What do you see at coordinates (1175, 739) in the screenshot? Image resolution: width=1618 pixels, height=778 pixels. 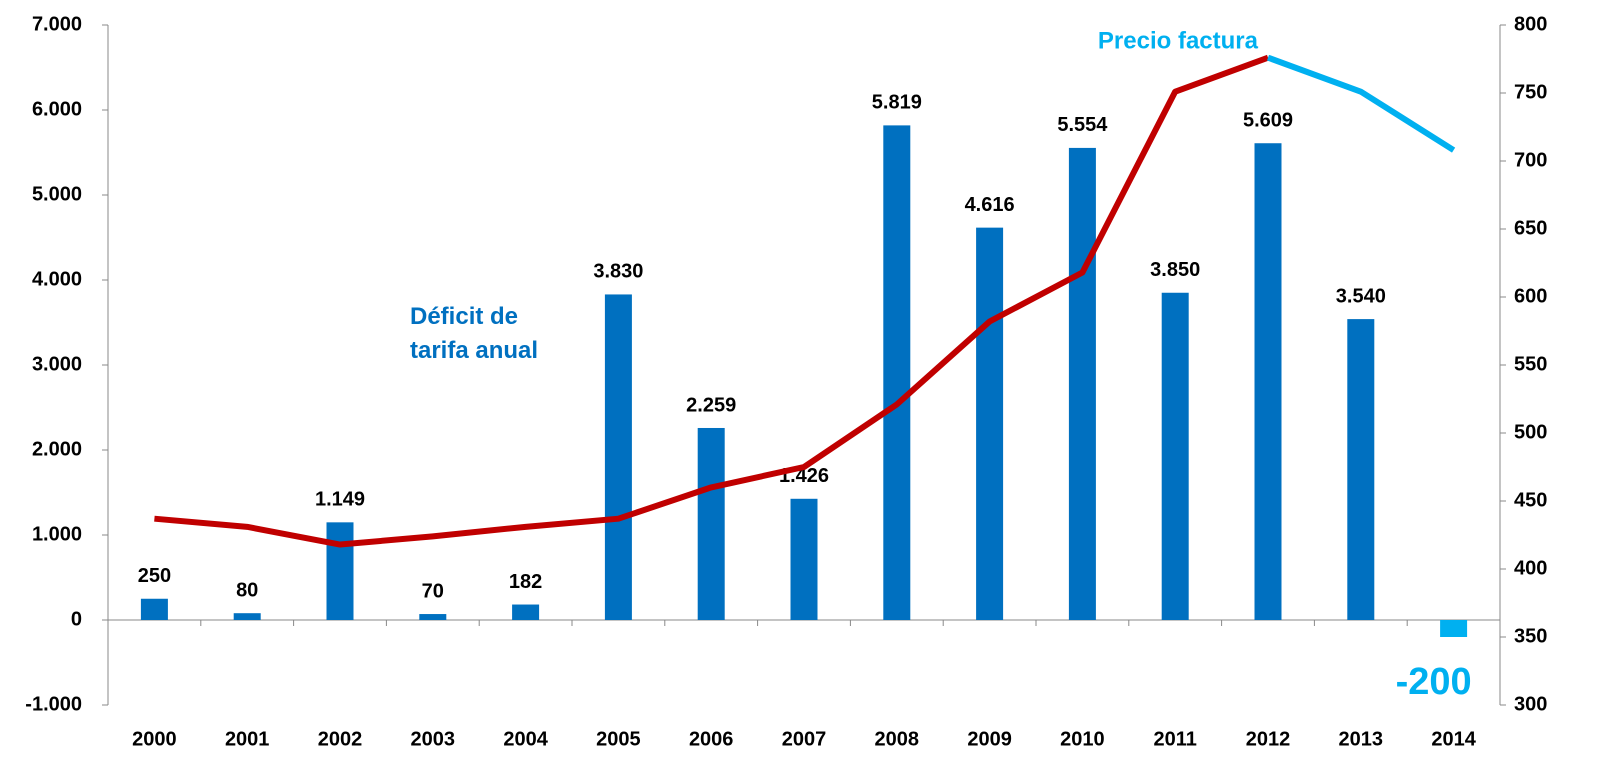 I see `x-tick-label: 2011` at bounding box center [1175, 739].